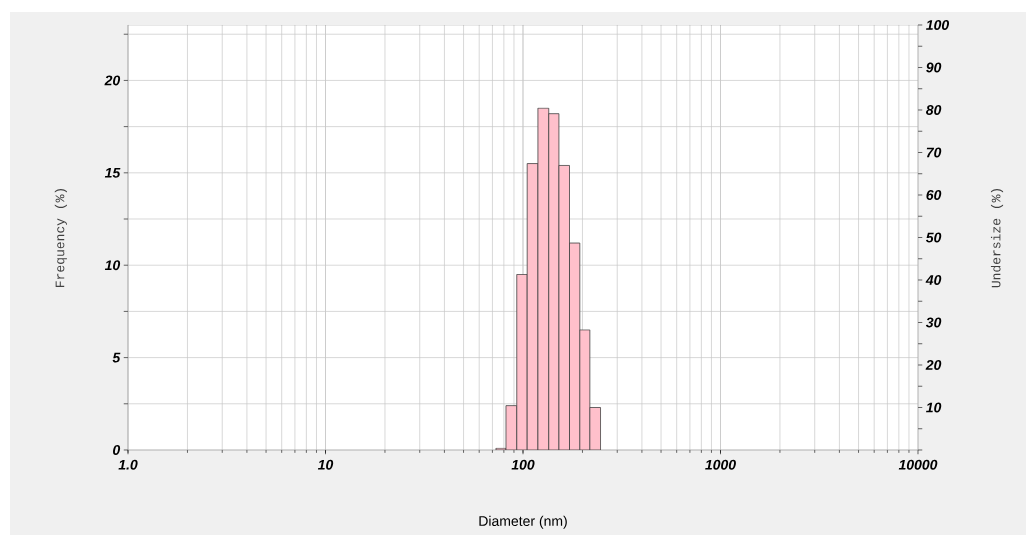  Describe the element at coordinates (112, 265) in the screenshot. I see `y-tick-label: 10` at that location.